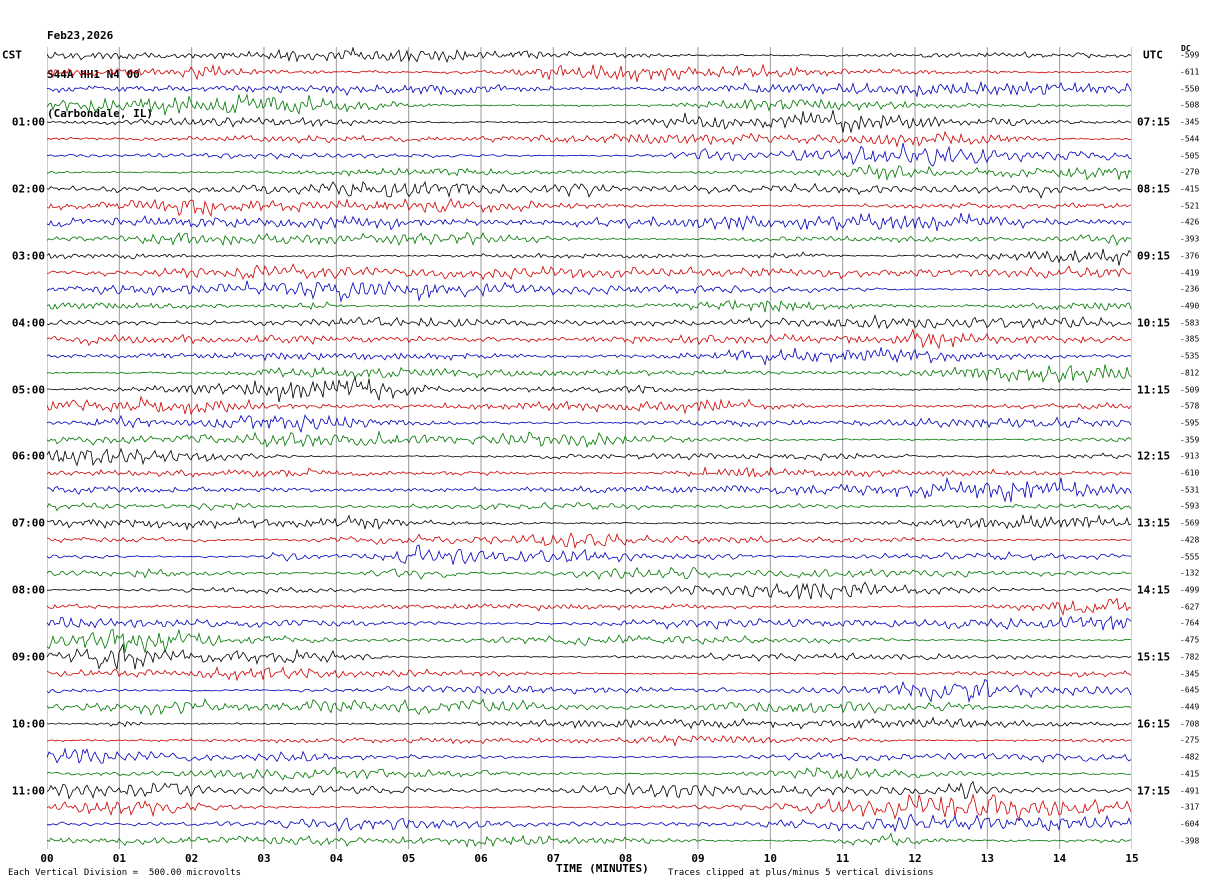 This screenshot has height=886, width=1210. Describe the element at coordinates (1190, 239) in the screenshot. I see `dc-value: -393` at that location.